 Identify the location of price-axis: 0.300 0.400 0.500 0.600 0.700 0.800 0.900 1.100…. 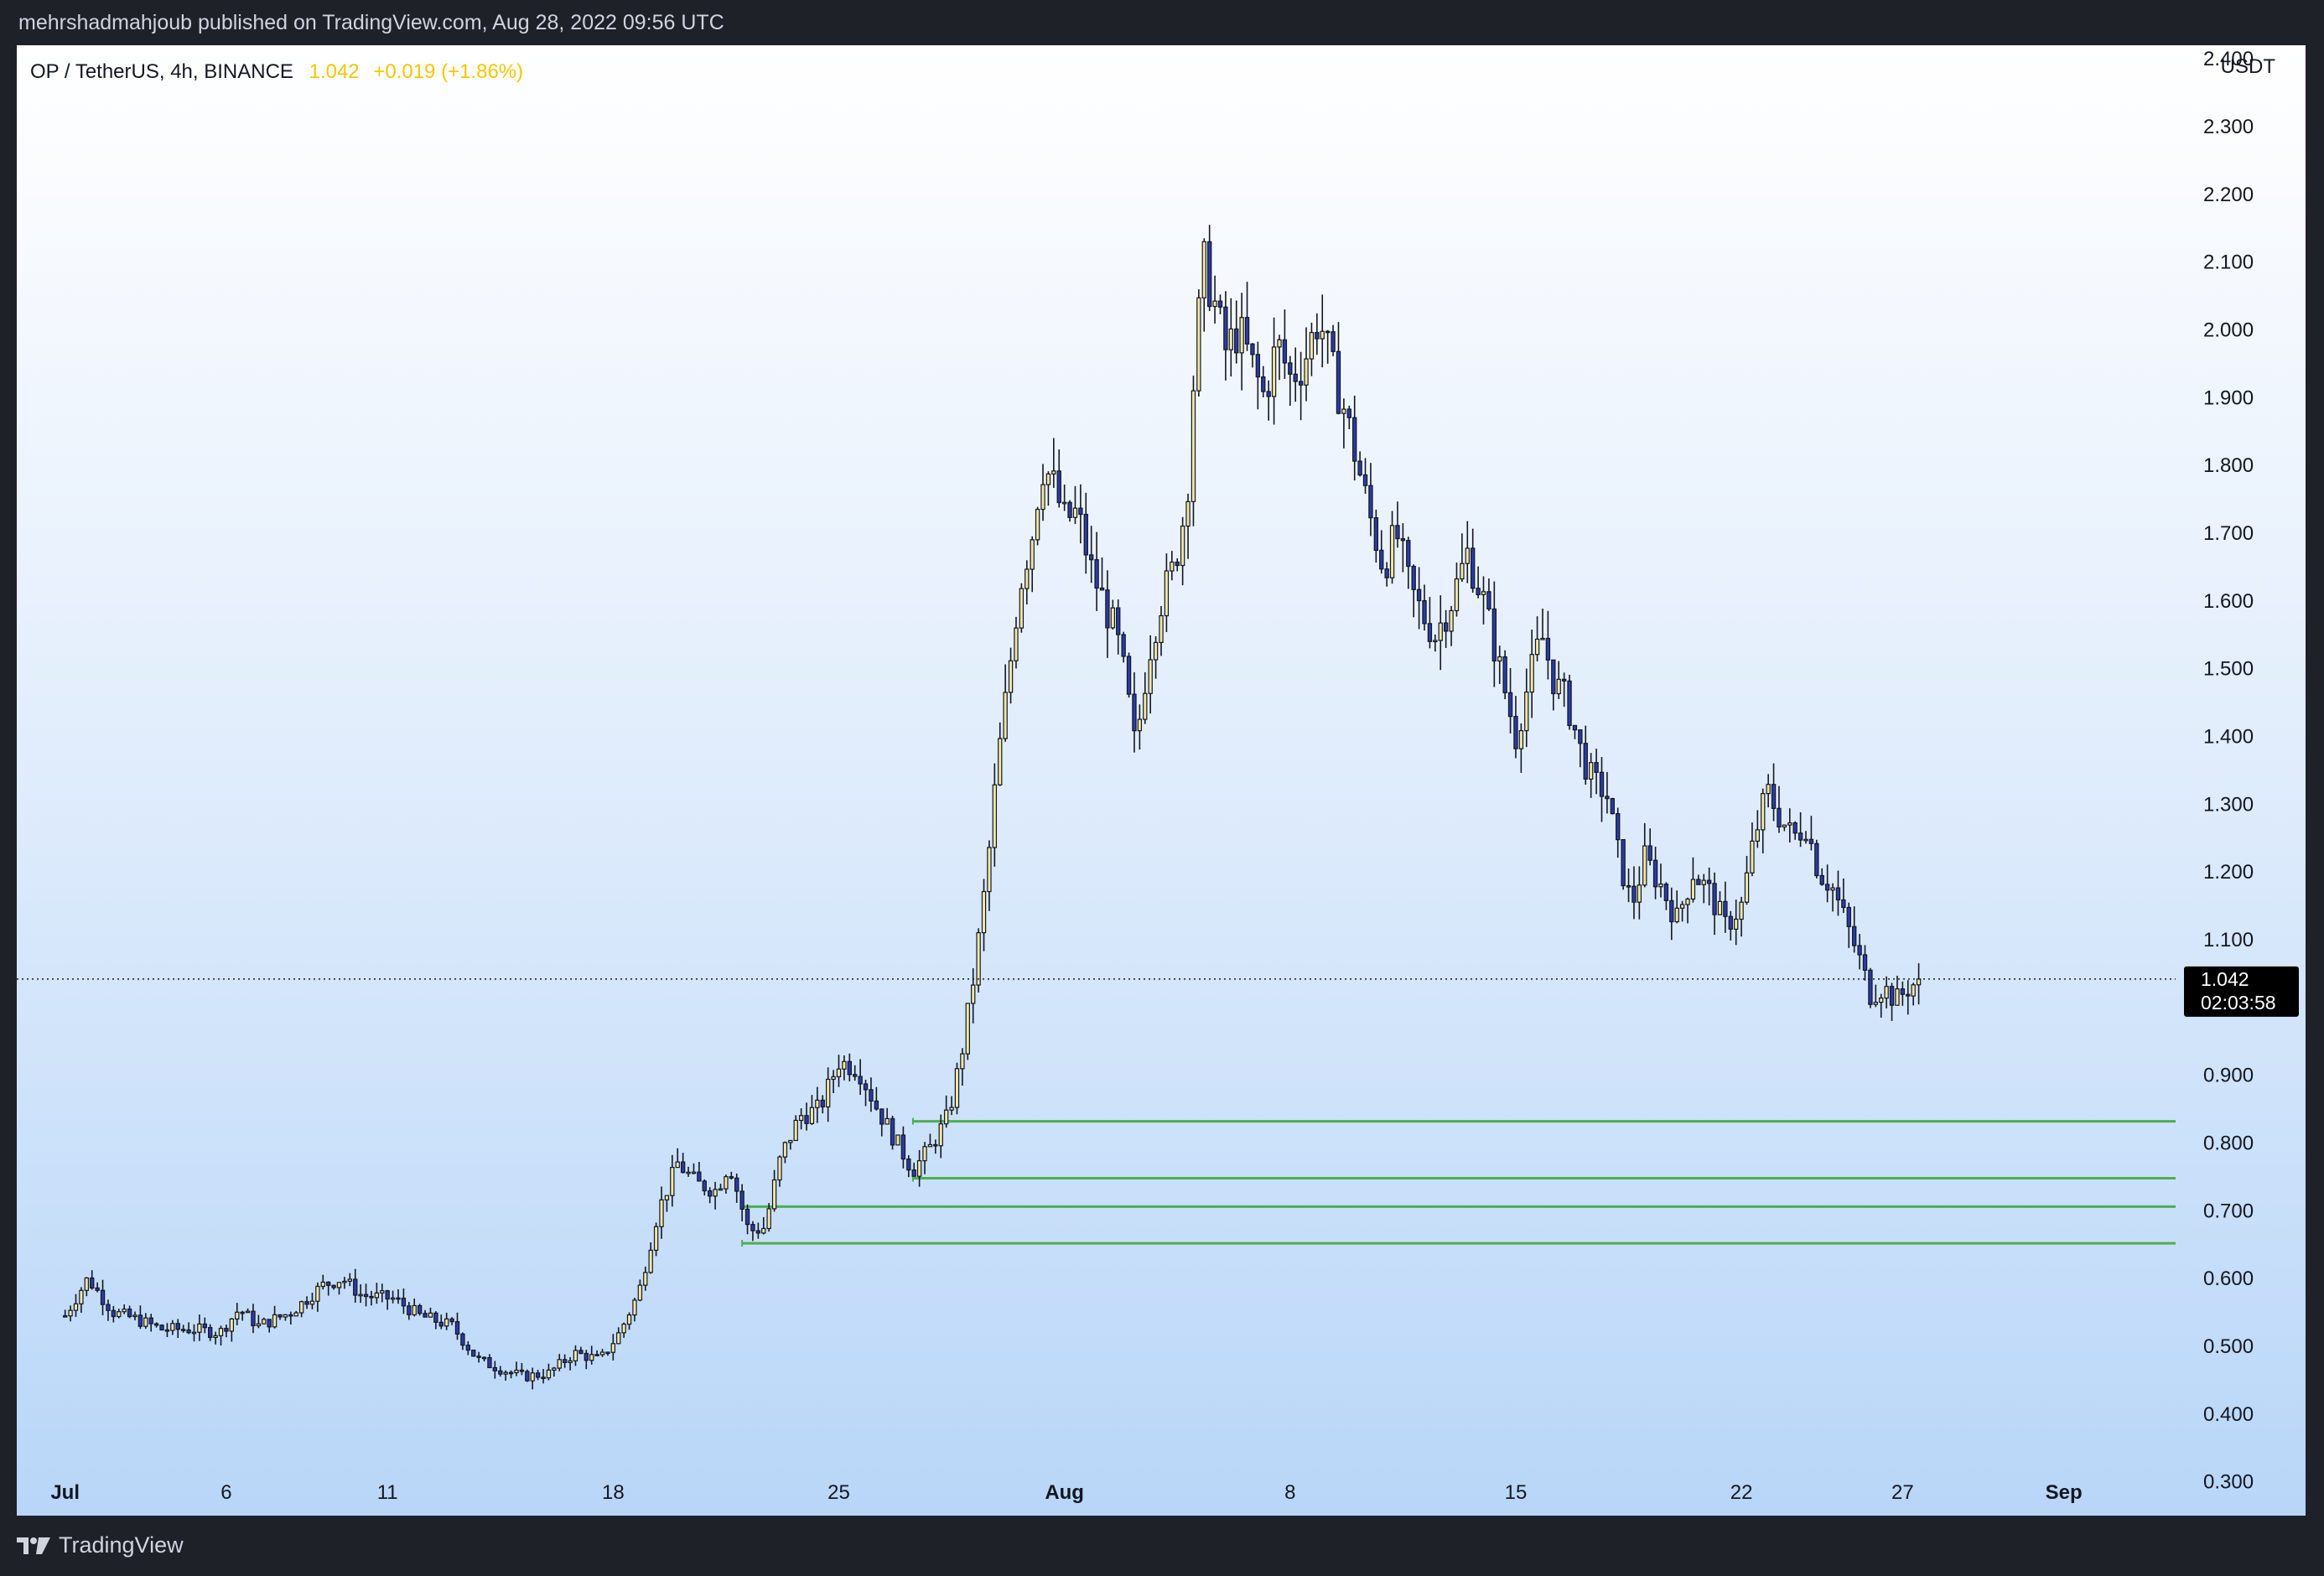
(2228, 770).